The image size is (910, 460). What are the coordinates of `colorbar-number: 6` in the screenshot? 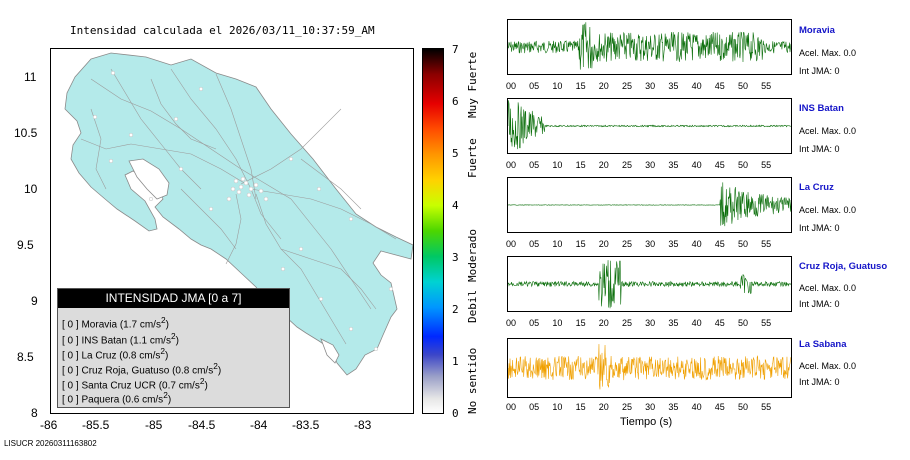 It's located at (455, 101).